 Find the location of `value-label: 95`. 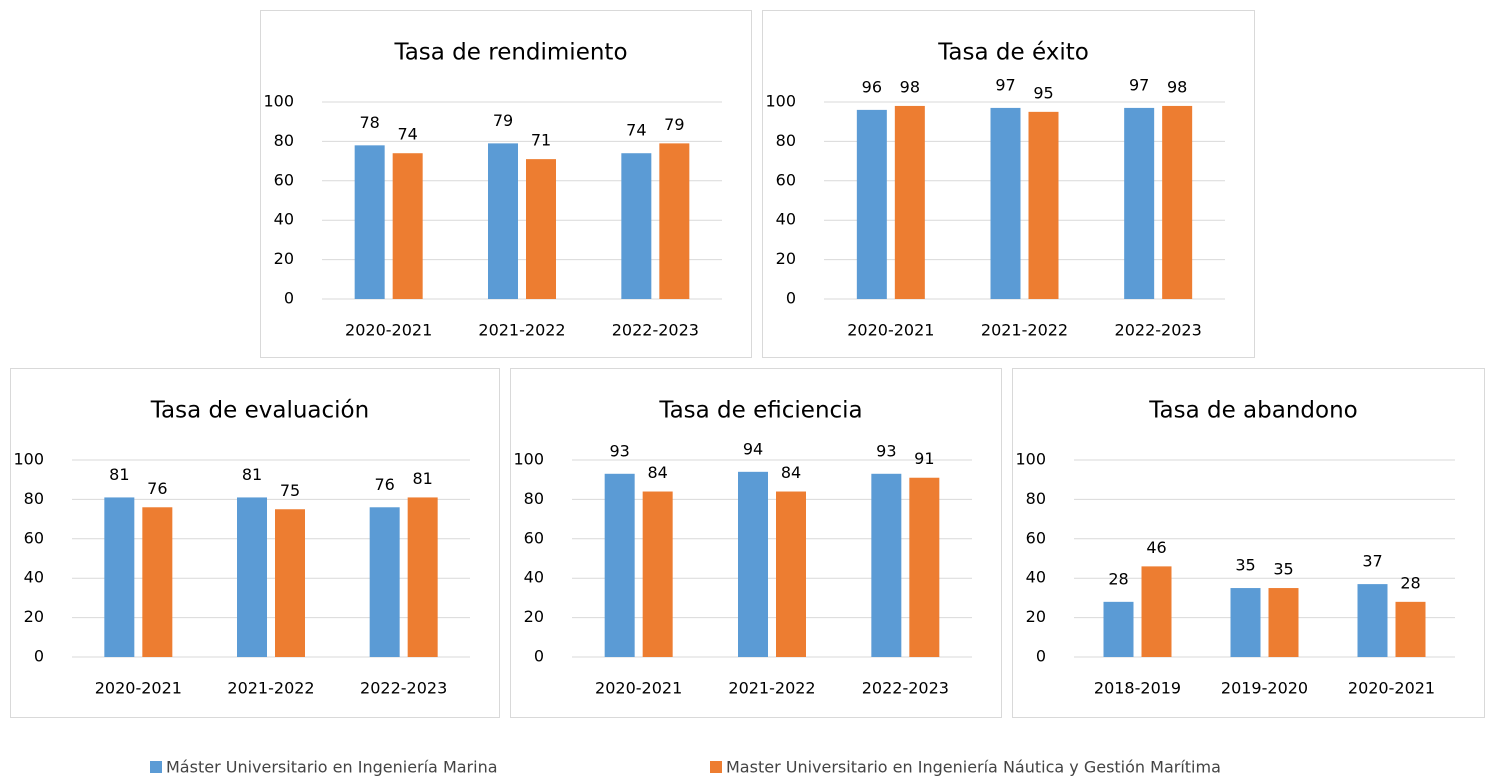

value-label: 95 is located at coordinates (1043, 92).